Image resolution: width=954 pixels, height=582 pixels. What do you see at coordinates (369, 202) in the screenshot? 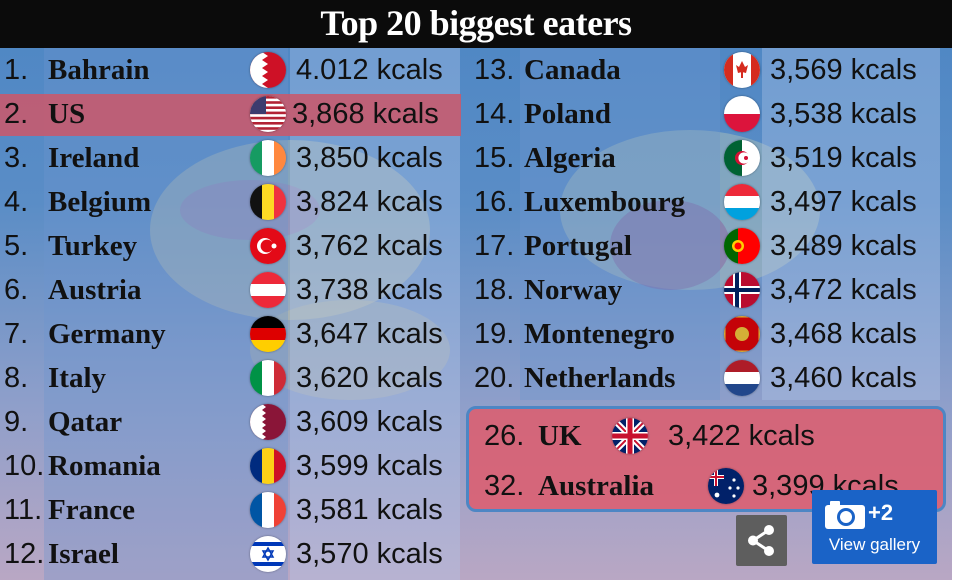
I see `calorie-value: 3,824 kcals` at bounding box center [369, 202].